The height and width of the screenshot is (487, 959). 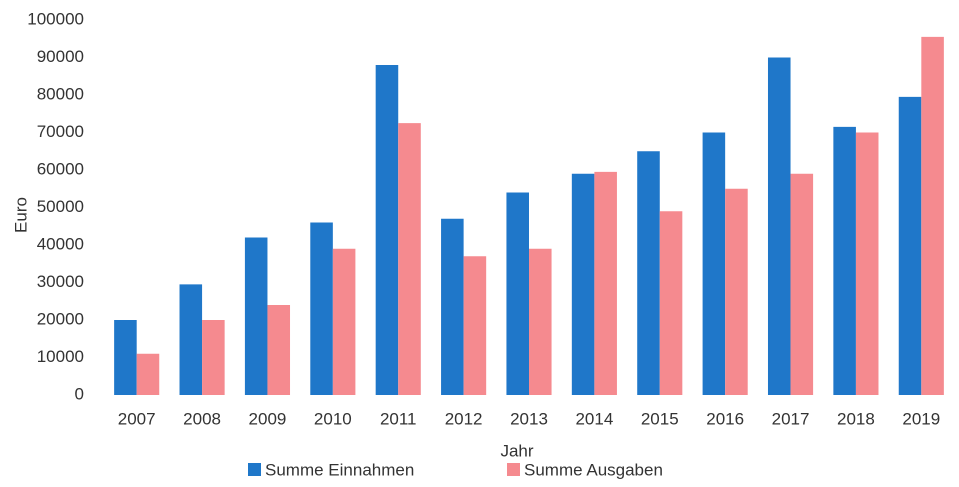 What do you see at coordinates (60, 356) in the screenshot?
I see `y-tick-label: 10000` at bounding box center [60, 356].